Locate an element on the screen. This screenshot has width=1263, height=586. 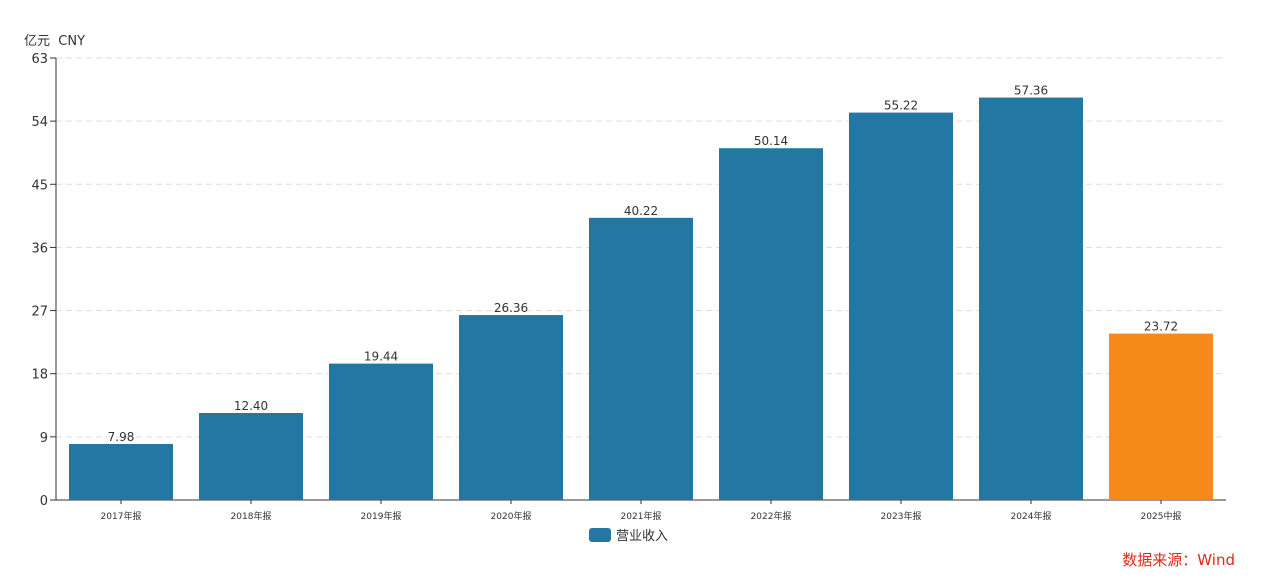
y-tick-label: 63 is located at coordinates (39, 59).